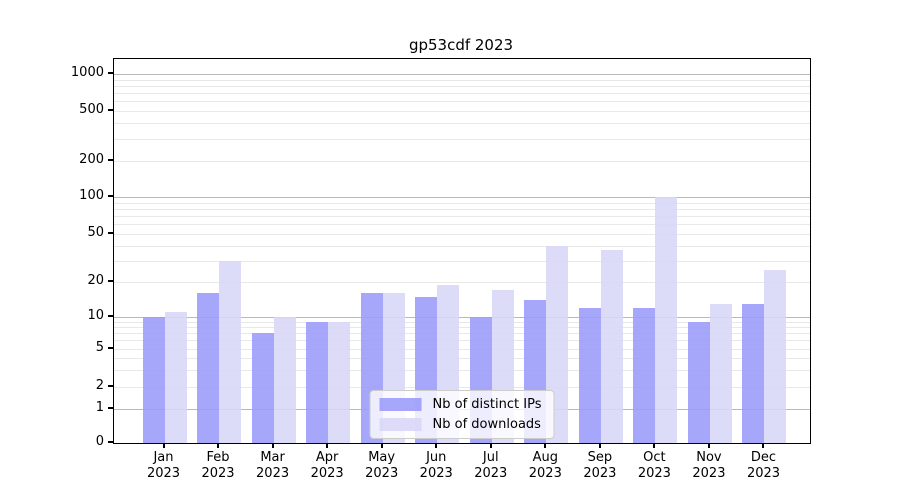 The width and height of the screenshot is (900, 500). What do you see at coordinates (208, 368) in the screenshot?
I see `bar-distinct-ips-feb` at bounding box center [208, 368].